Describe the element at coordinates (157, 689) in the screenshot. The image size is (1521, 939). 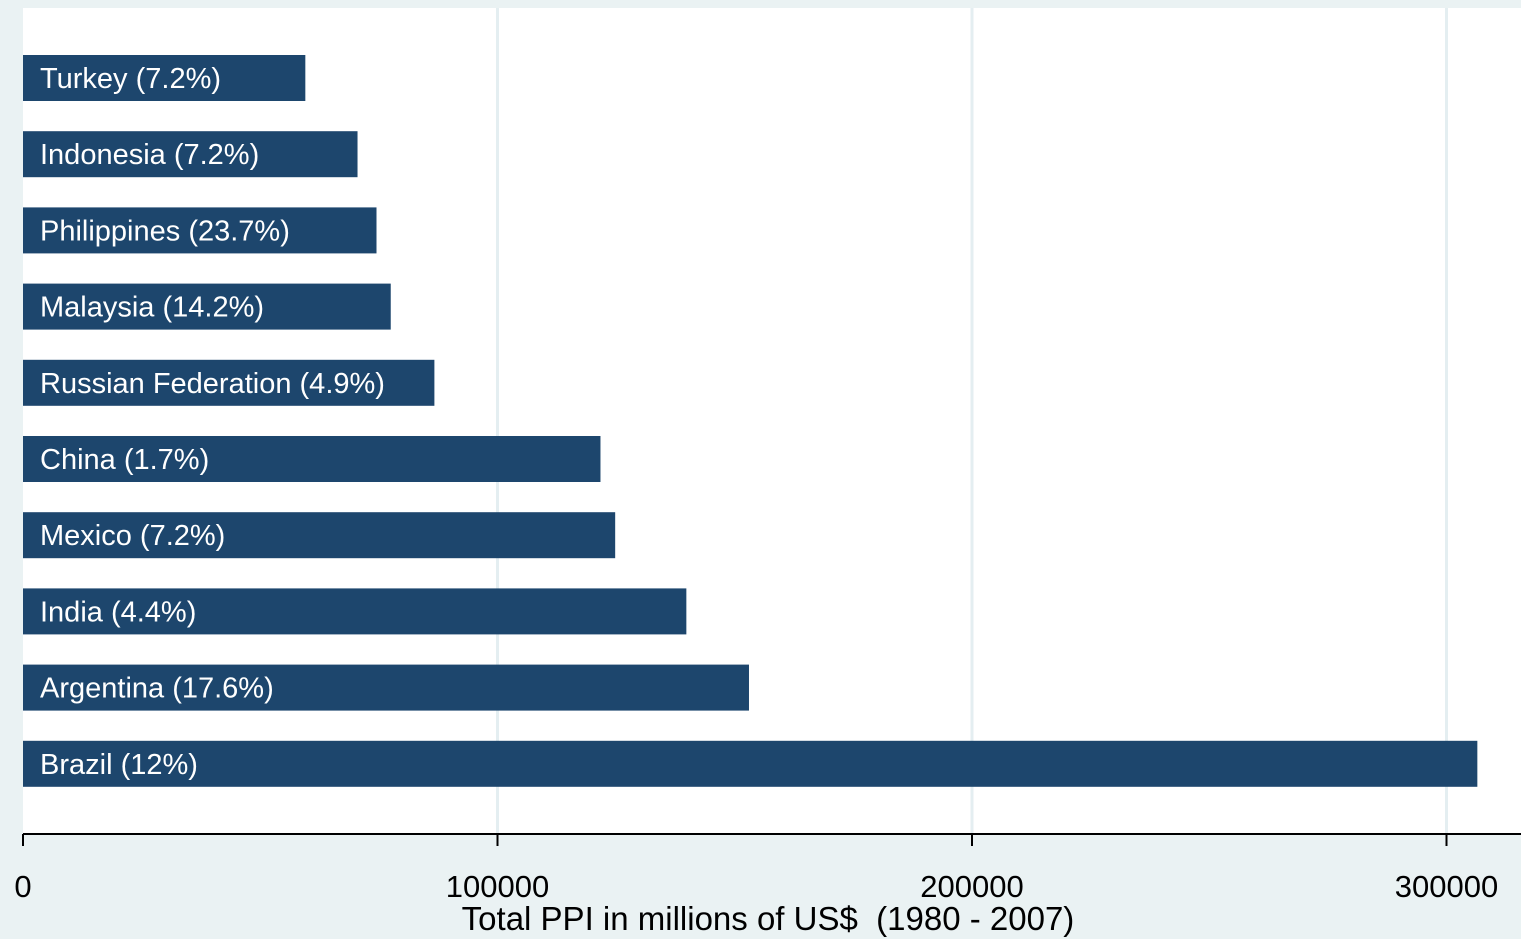
I see `bar-label: Argentina (17.6%)` at that location.